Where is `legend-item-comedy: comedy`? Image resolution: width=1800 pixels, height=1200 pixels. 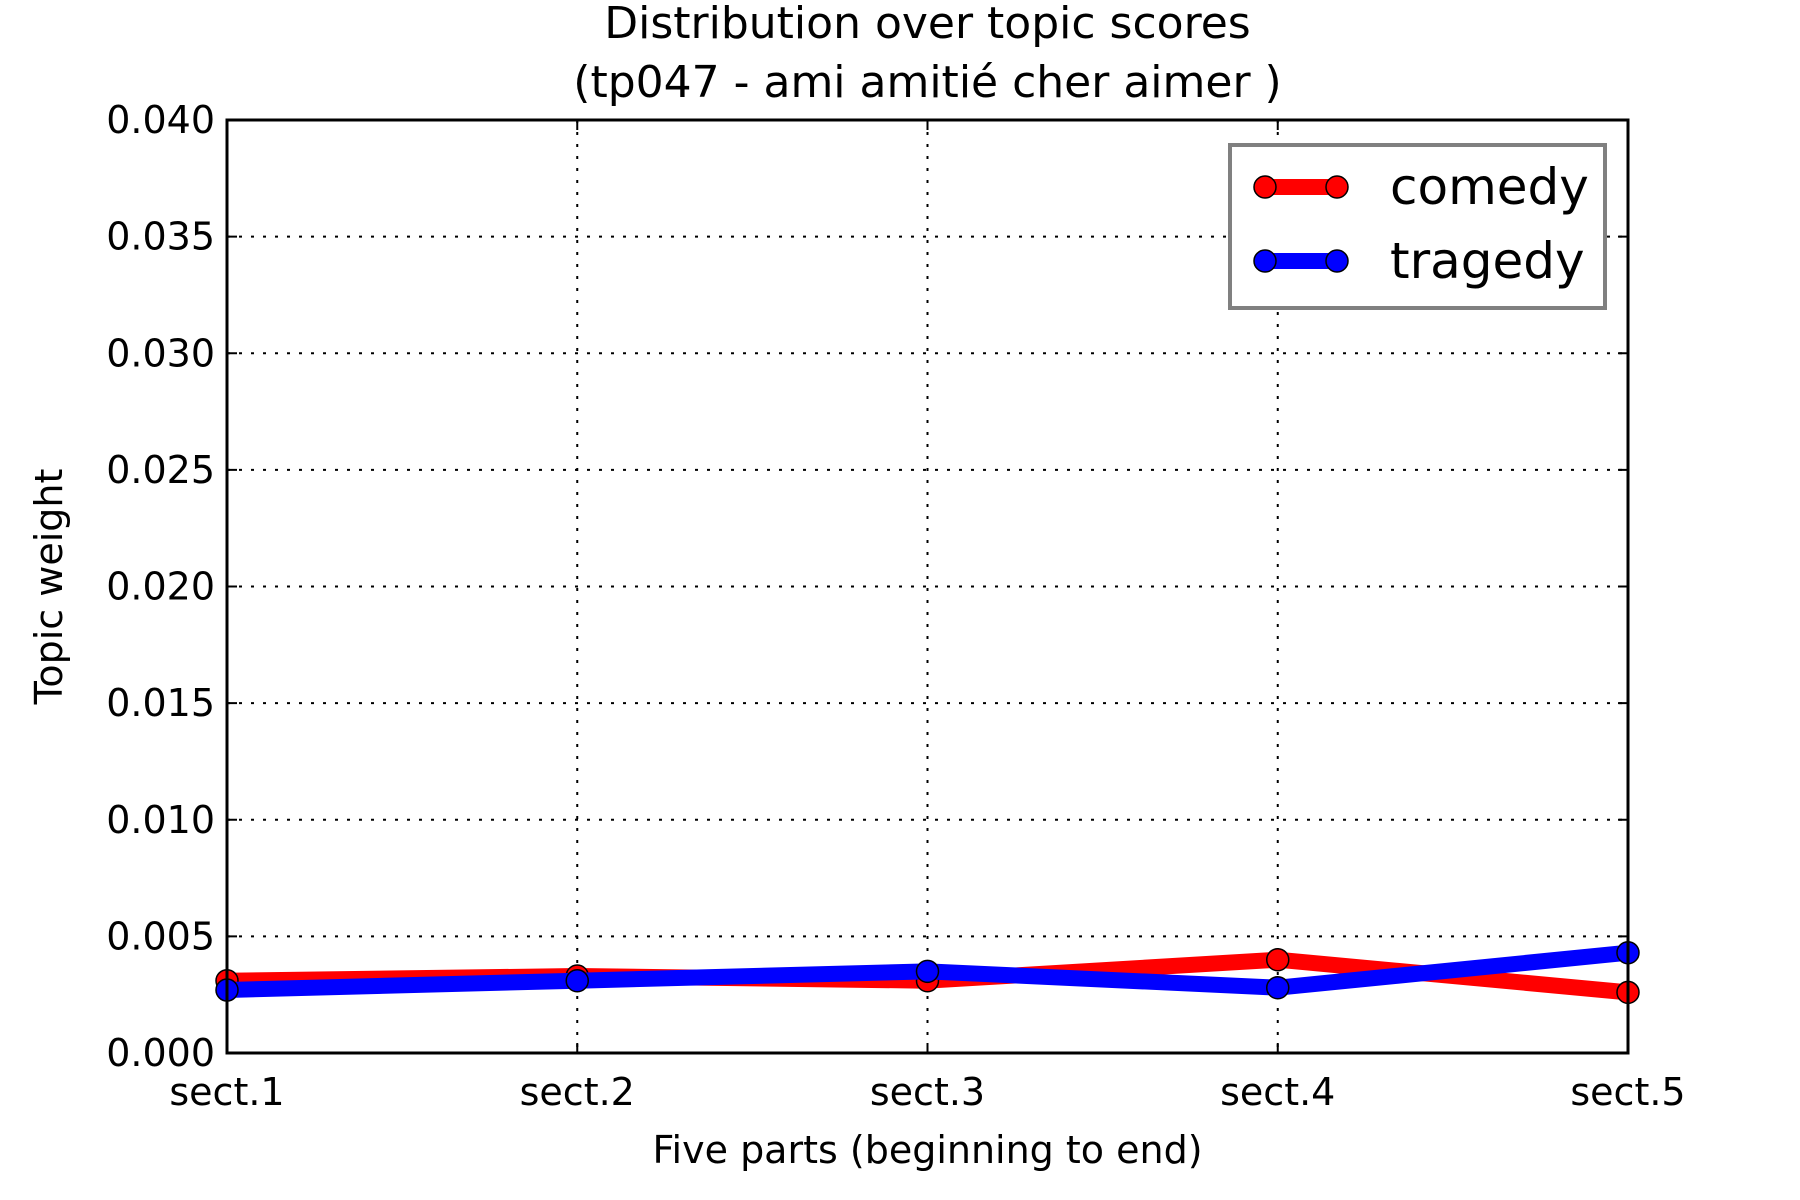
legend-item-comedy: comedy is located at coordinates (1421, 187).